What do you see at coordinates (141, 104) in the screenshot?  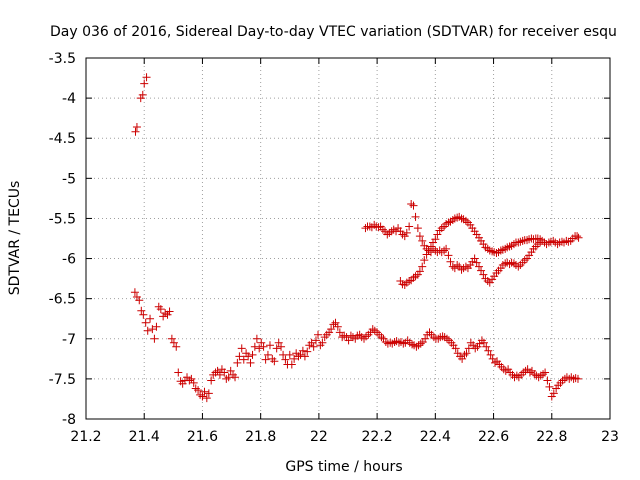 I see `series-early-upper` at bounding box center [141, 104].